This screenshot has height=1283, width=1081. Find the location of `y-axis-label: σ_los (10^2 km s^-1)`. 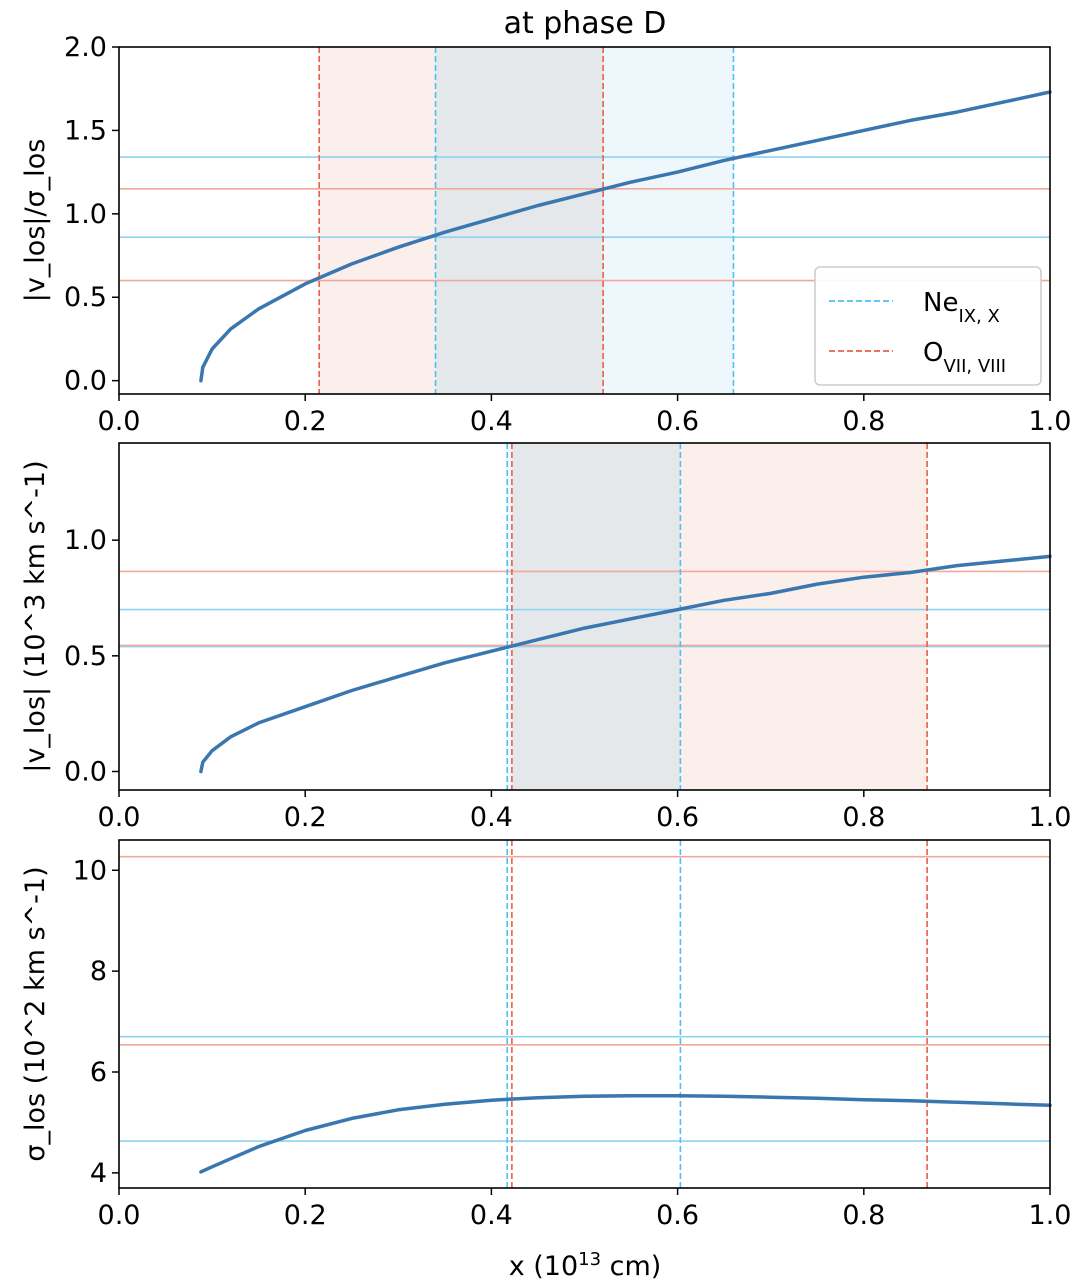

y-axis-label: σ_los (10^2 km s^-1) is located at coordinates (35, 1013).